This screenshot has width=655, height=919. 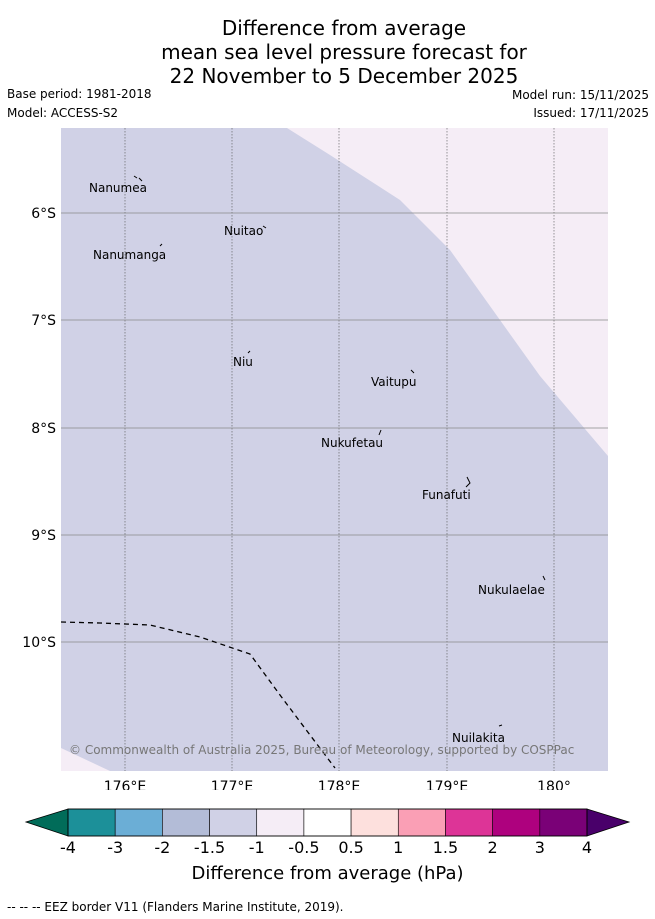 What do you see at coordinates (445, 847) in the screenshot?
I see `colorbar-tick-label: 1.5` at bounding box center [445, 847].